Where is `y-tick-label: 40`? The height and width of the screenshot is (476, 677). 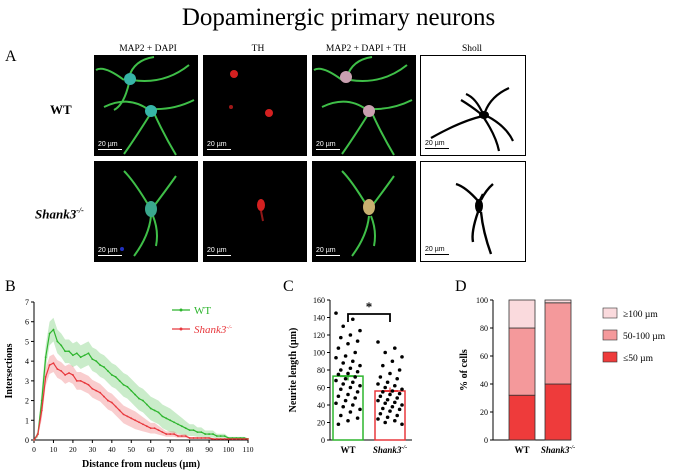
y-tick-label: 40 is located at coordinates (484, 384).